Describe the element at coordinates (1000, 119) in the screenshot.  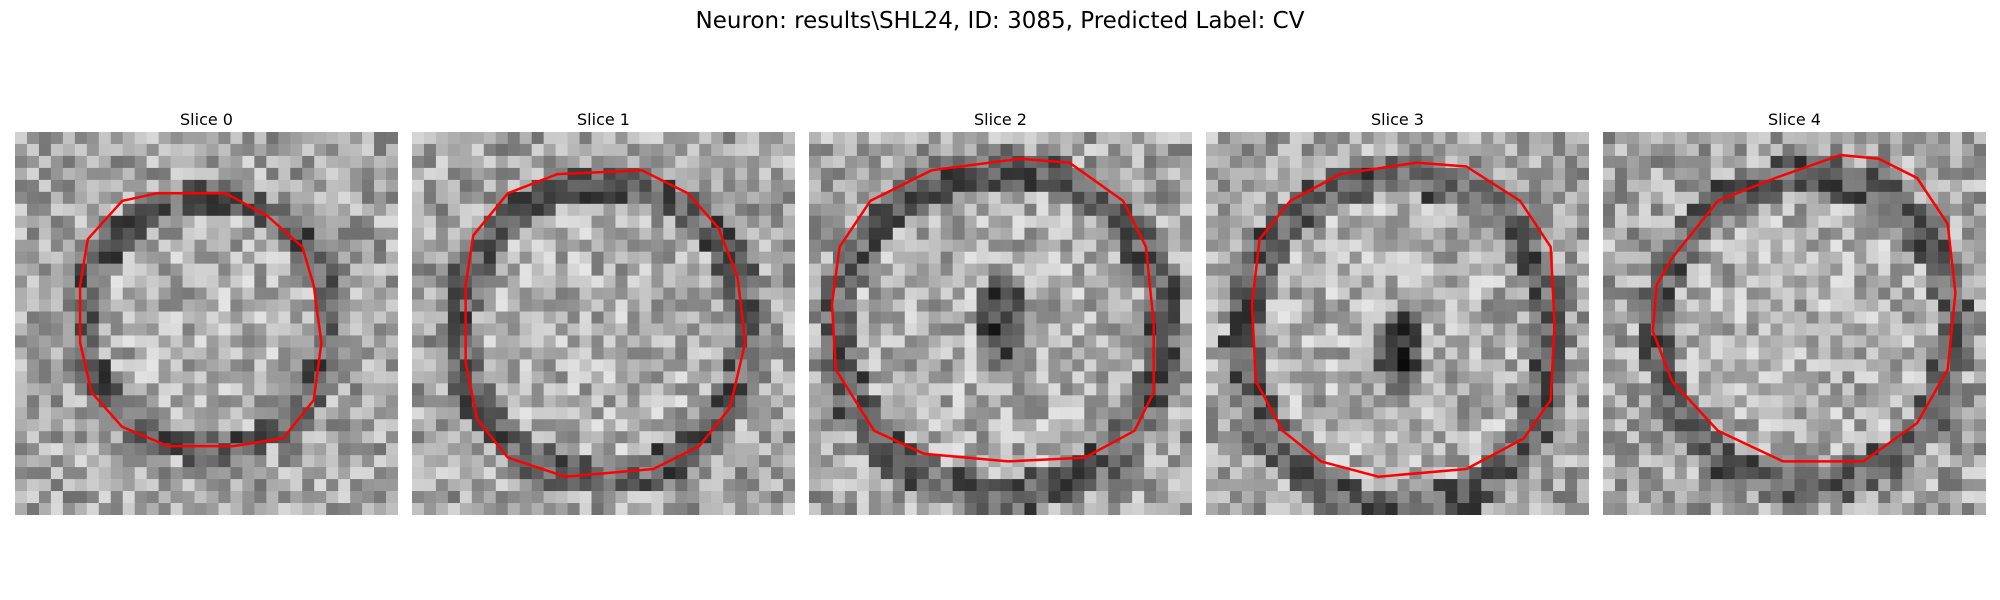
I see `slice-title: Slice 2` at that location.